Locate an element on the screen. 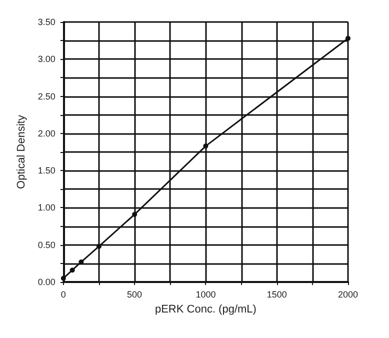 This screenshot has width=389, height=338. y-tick-label: 0.00 is located at coordinates (47, 282).